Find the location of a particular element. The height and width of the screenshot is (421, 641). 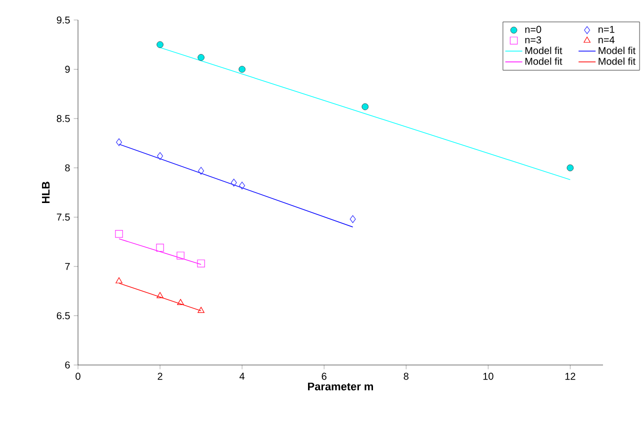

x-tick-label: 2 is located at coordinates (160, 376).